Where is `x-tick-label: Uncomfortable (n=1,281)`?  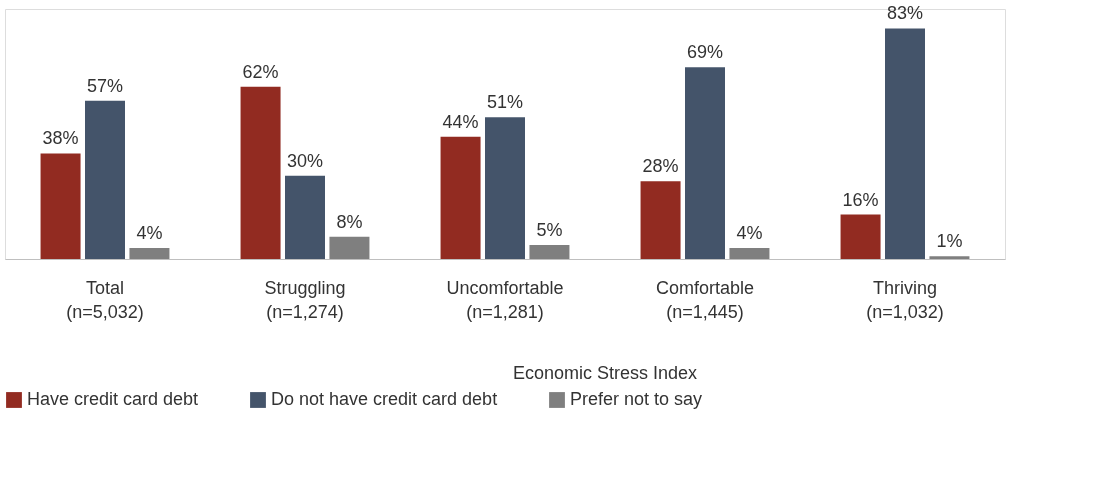 x-tick-label: Uncomfortable (n=1,281) is located at coordinates (505, 299).